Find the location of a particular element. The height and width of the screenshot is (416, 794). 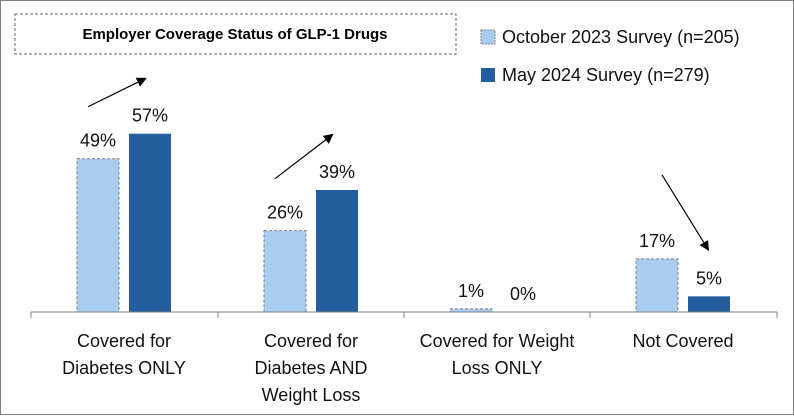

trend-arrow-cat2 is located at coordinates (304, 156).